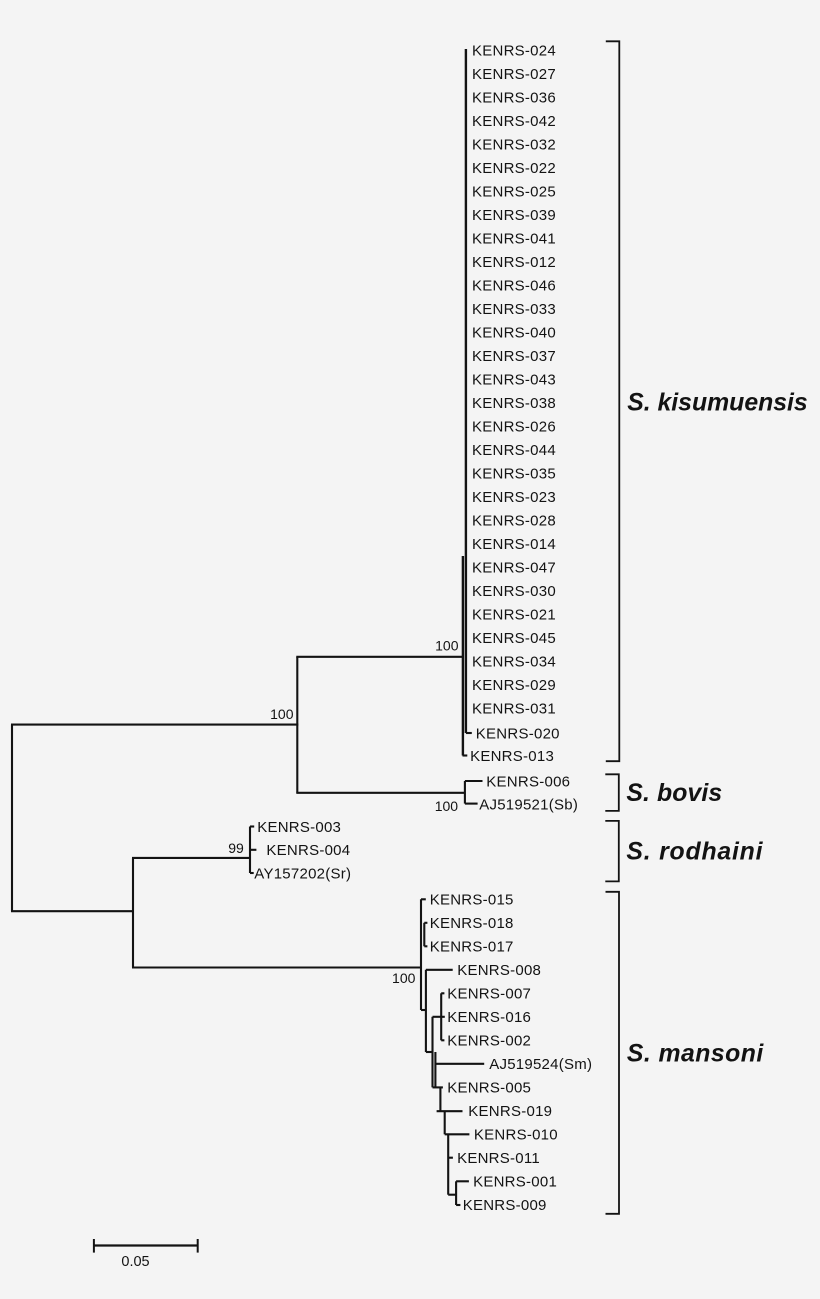  Describe the element at coordinates (514, 591) in the screenshot. I see `svg-text: KENRS-030` at that location.